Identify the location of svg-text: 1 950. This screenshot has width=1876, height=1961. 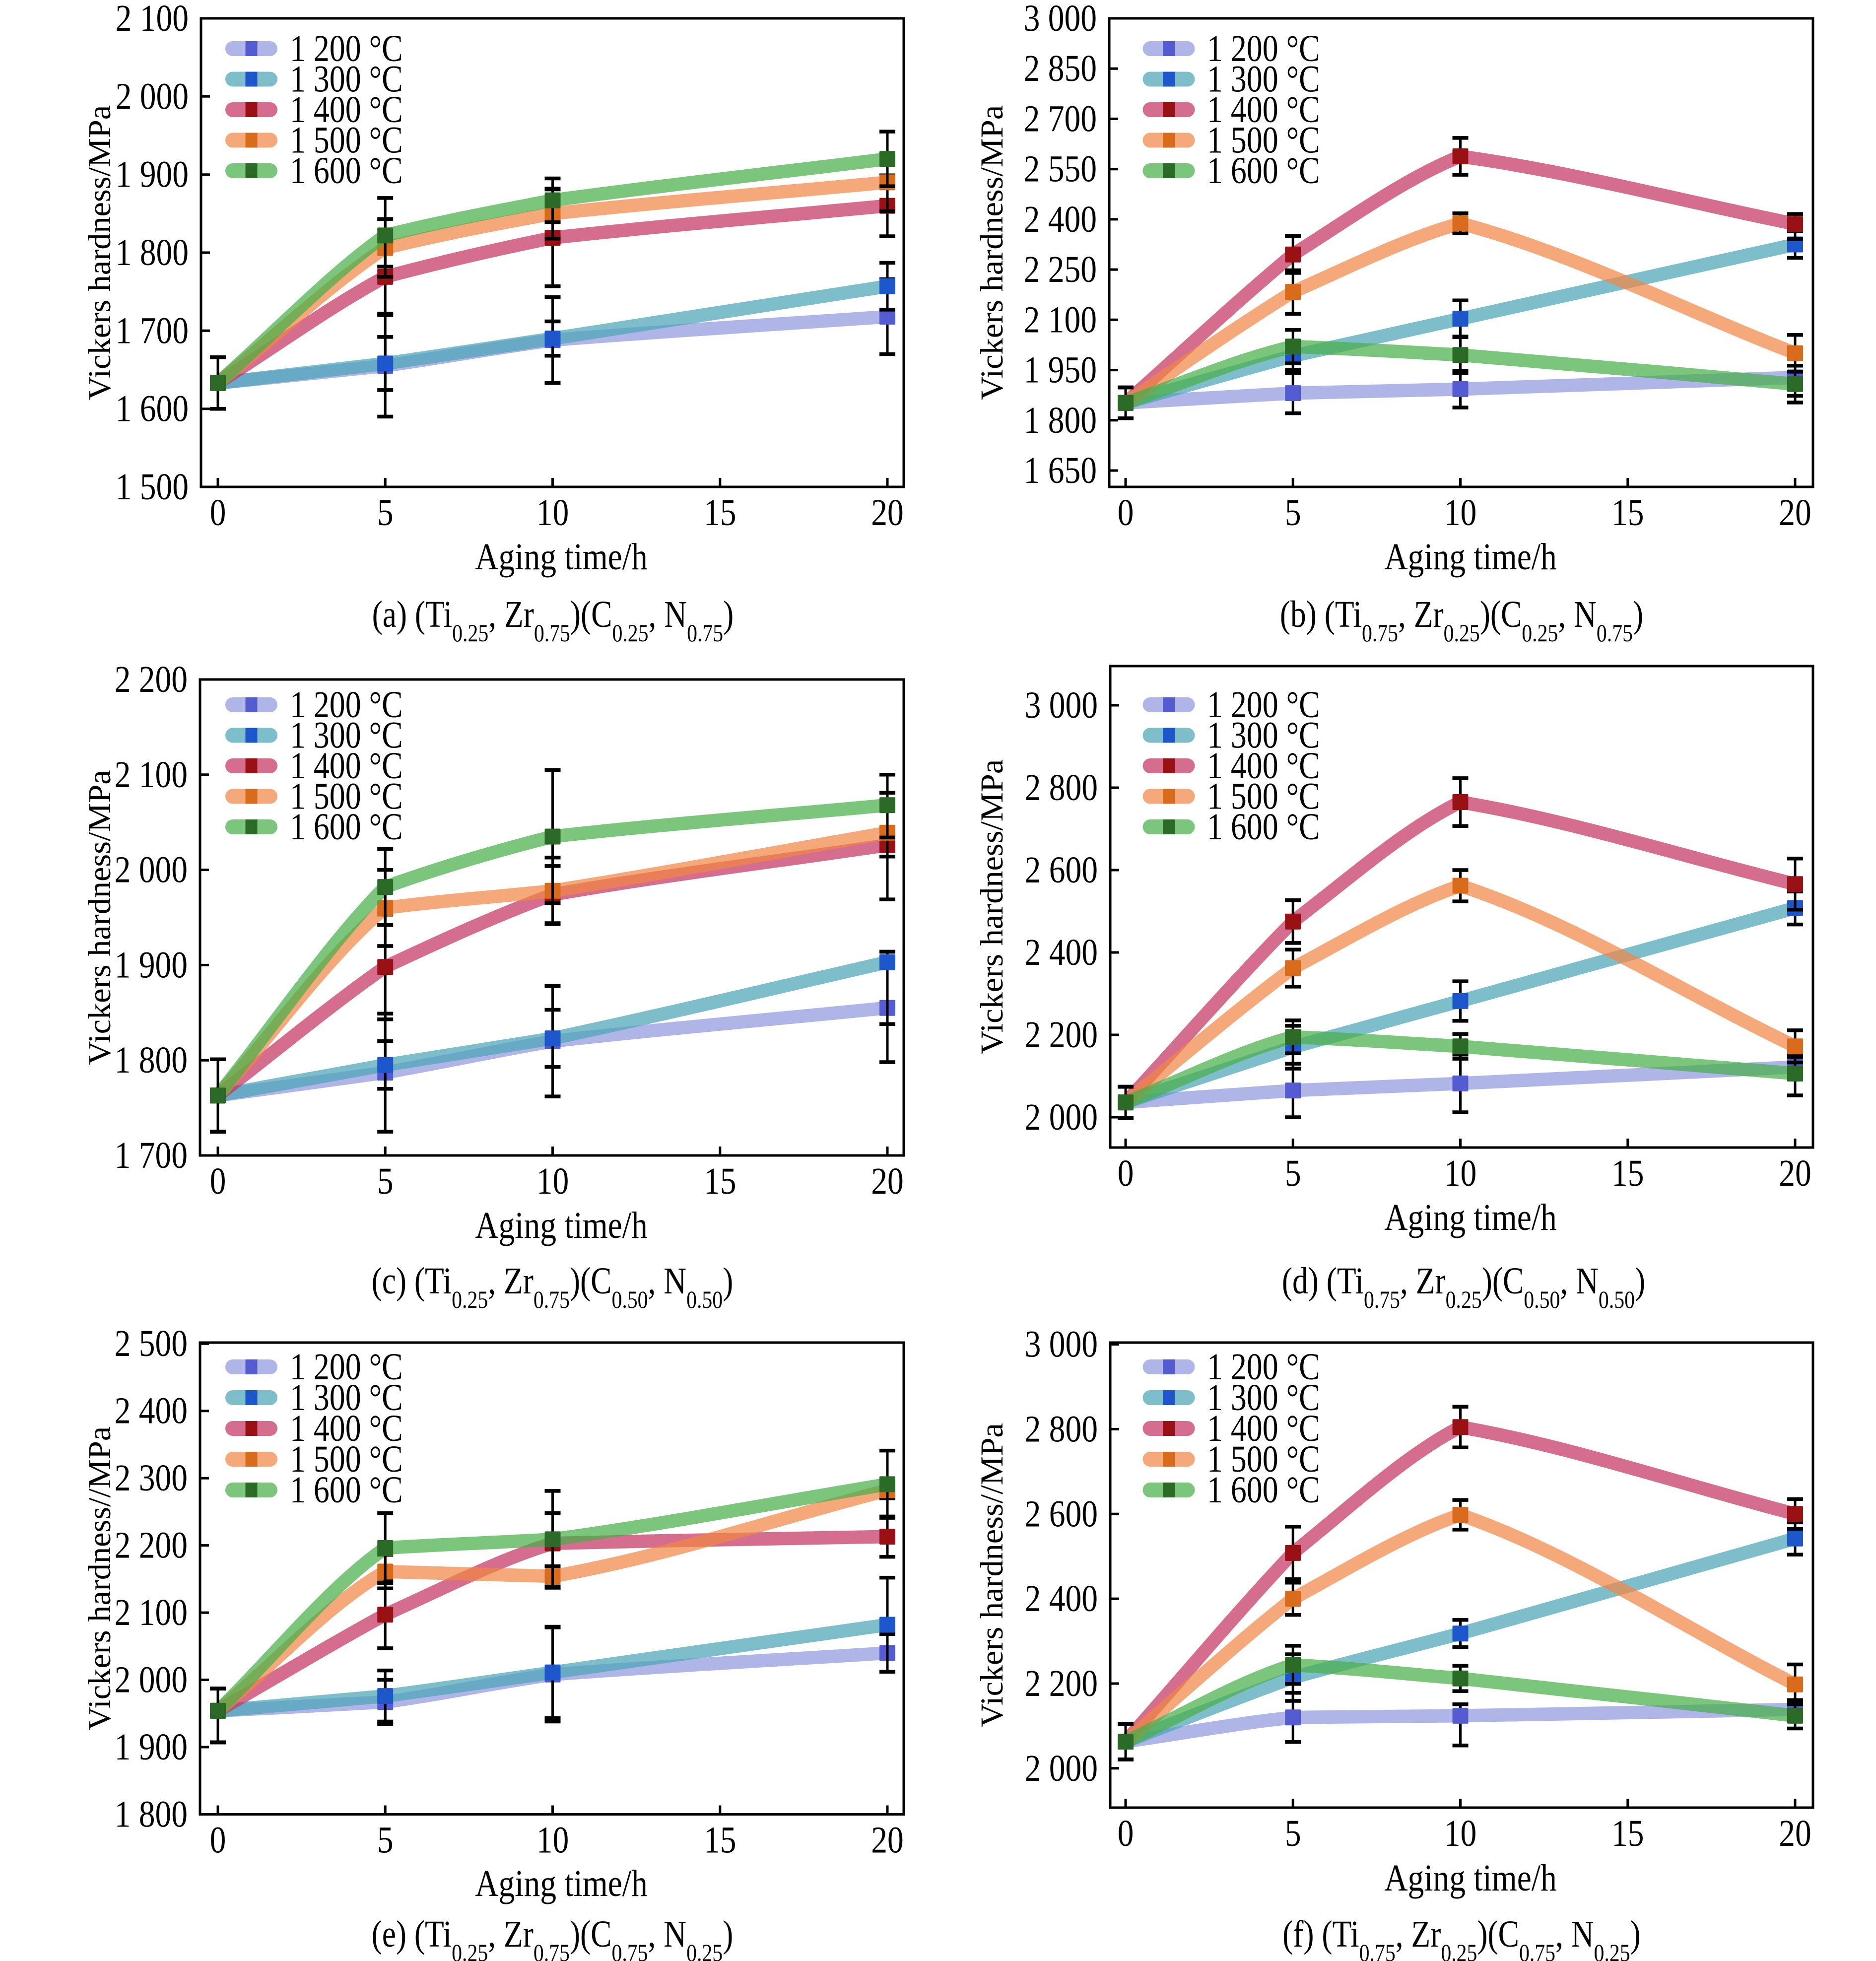
(1060, 370).